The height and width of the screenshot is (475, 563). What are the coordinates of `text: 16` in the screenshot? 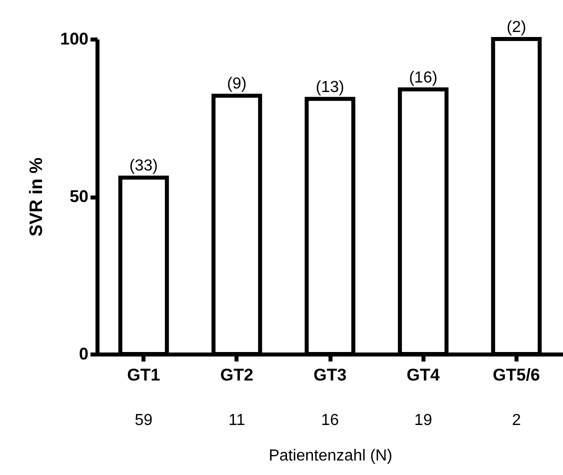 It's located at (330, 420).